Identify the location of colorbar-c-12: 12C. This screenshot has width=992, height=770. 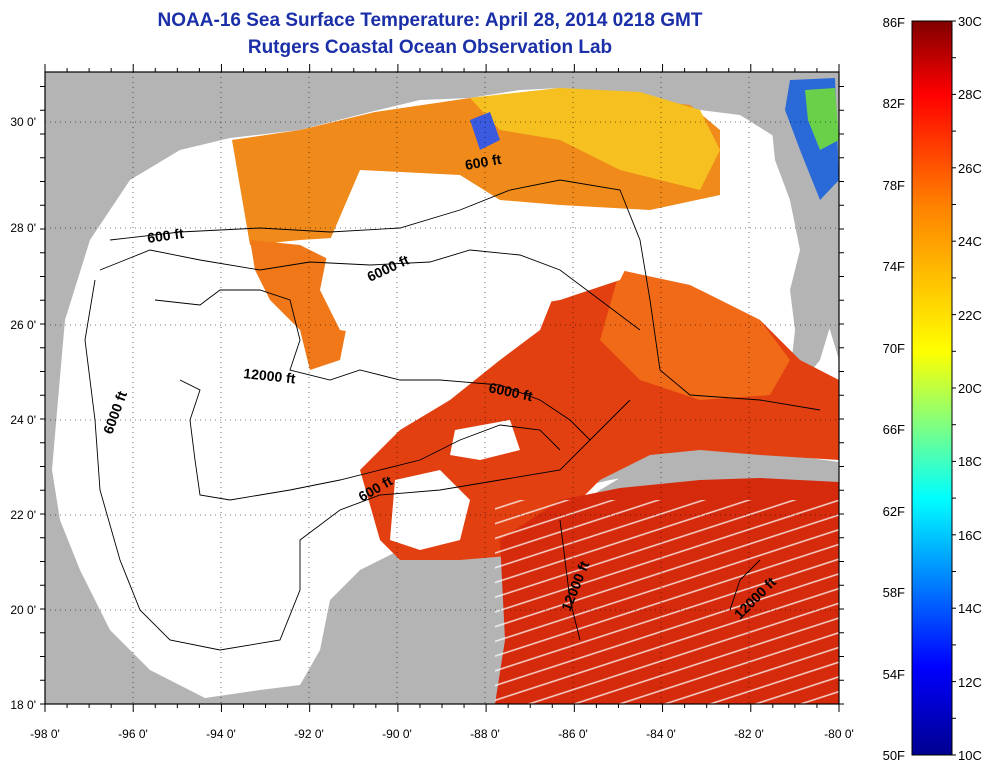
(970, 682).